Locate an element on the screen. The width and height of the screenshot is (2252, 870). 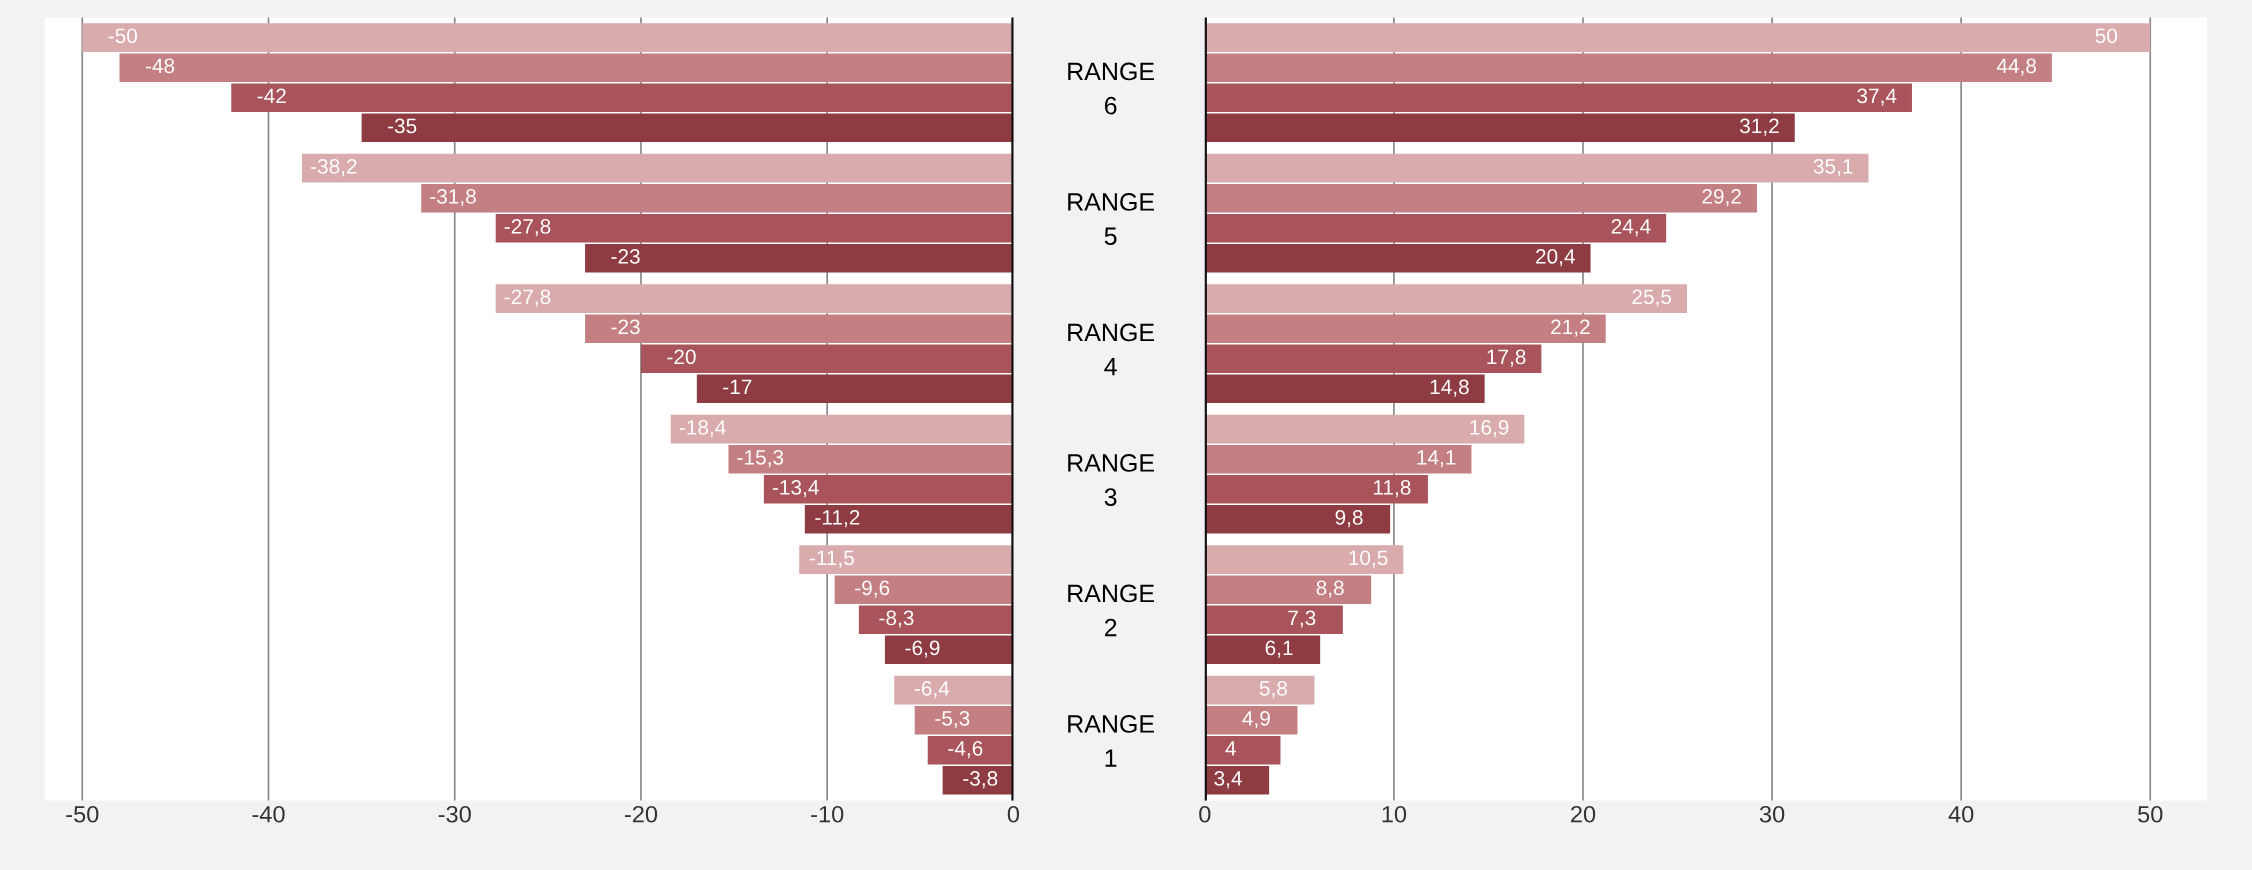
data-label: -11,2 is located at coordinates (837, 519).